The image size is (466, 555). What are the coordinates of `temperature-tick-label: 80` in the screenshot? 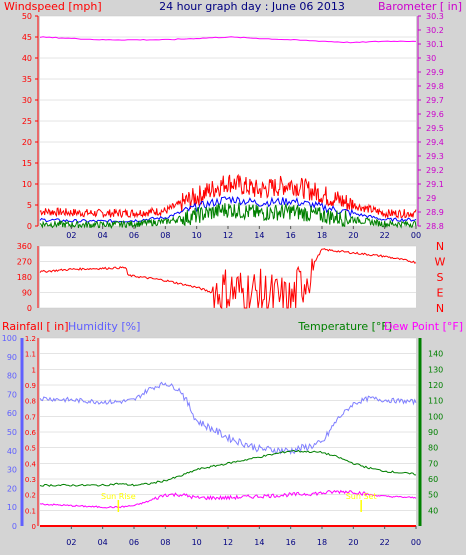 It's located at (433, 448).